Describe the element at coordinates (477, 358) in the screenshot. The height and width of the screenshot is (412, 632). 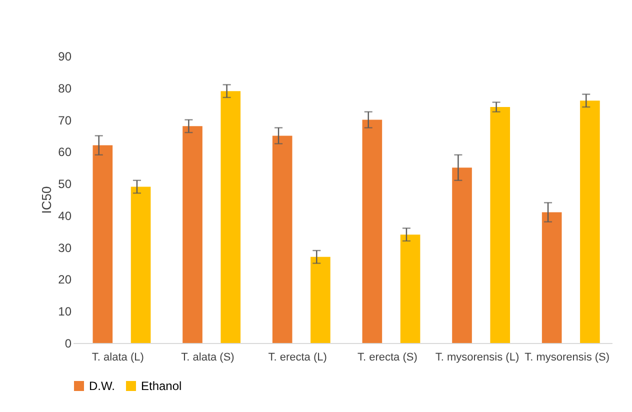
I see `x-tick-label: T. mysorensis (L)` at that location.